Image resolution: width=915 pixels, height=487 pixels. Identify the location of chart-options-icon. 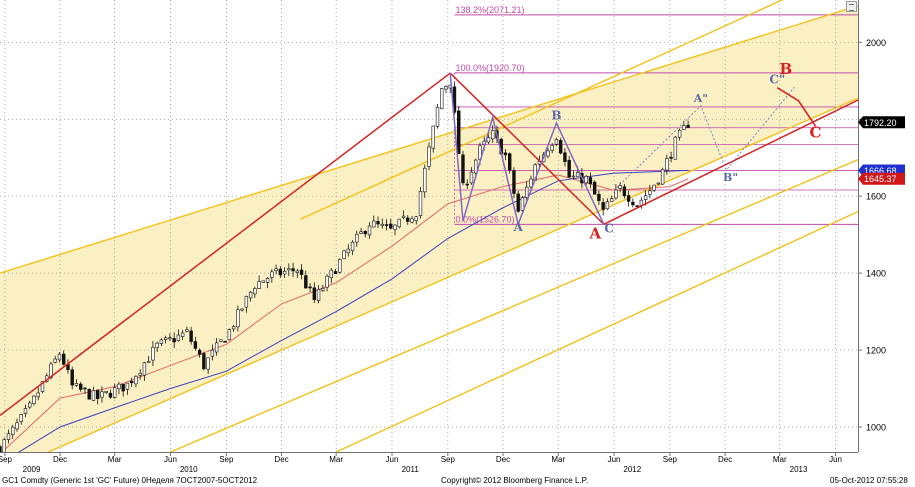
(851, 6).